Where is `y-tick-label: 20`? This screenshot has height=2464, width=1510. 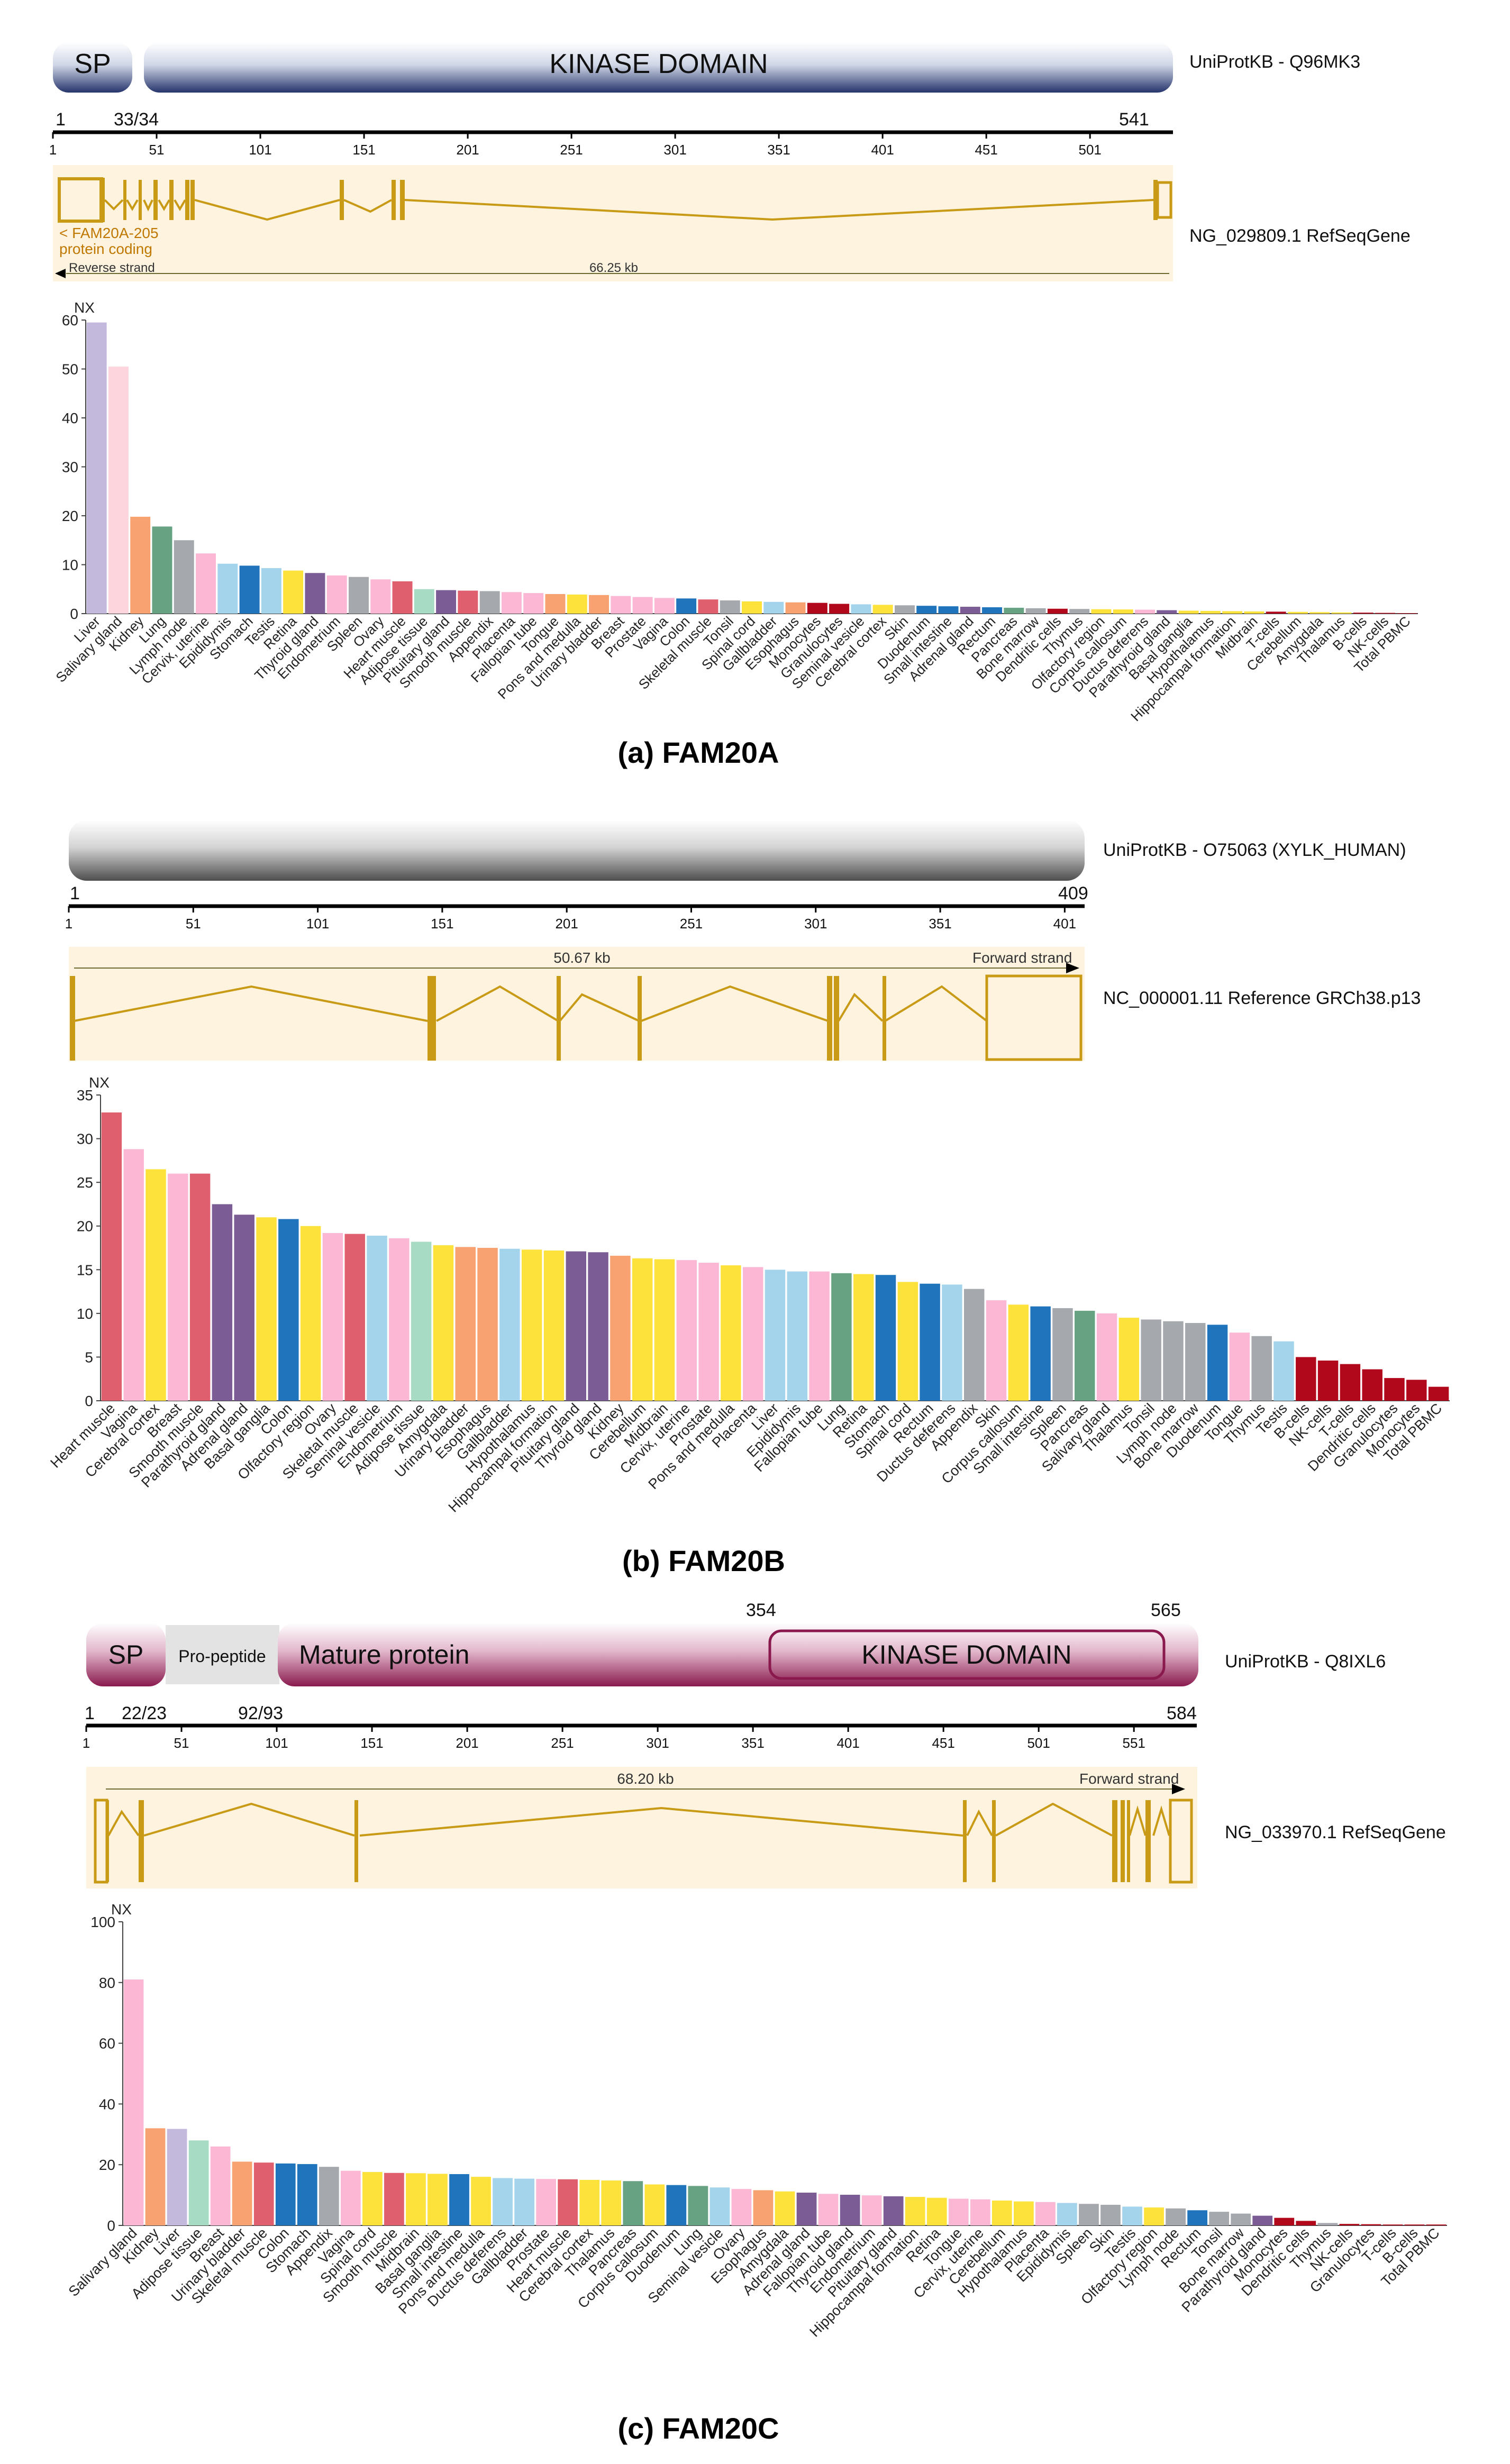
y-tick-label: 20 is located at coordinates (85, 1226).